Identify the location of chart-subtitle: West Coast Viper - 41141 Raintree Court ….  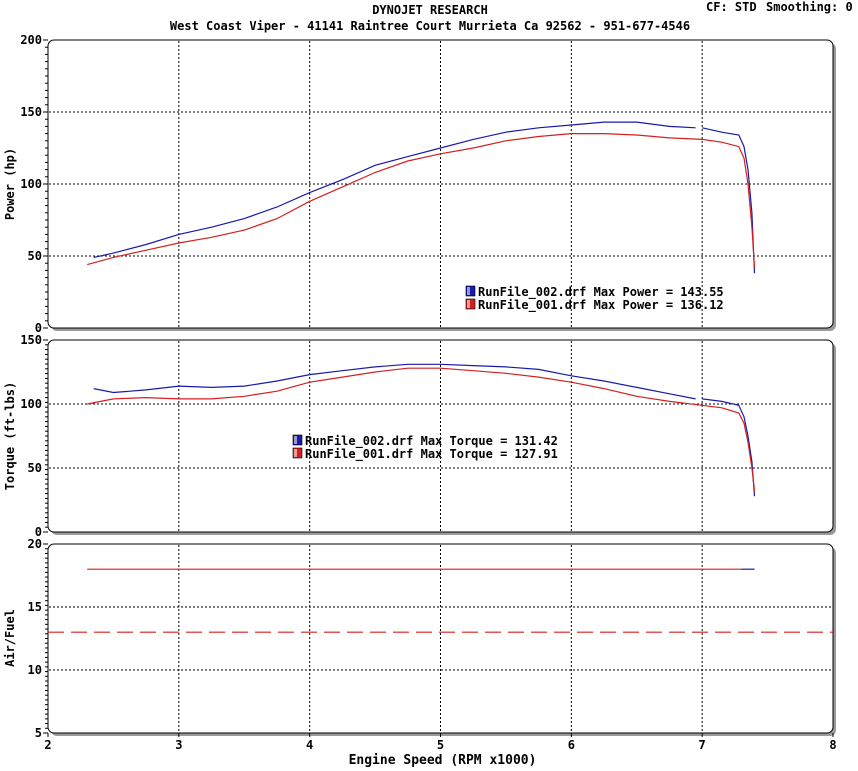
(430, 26).